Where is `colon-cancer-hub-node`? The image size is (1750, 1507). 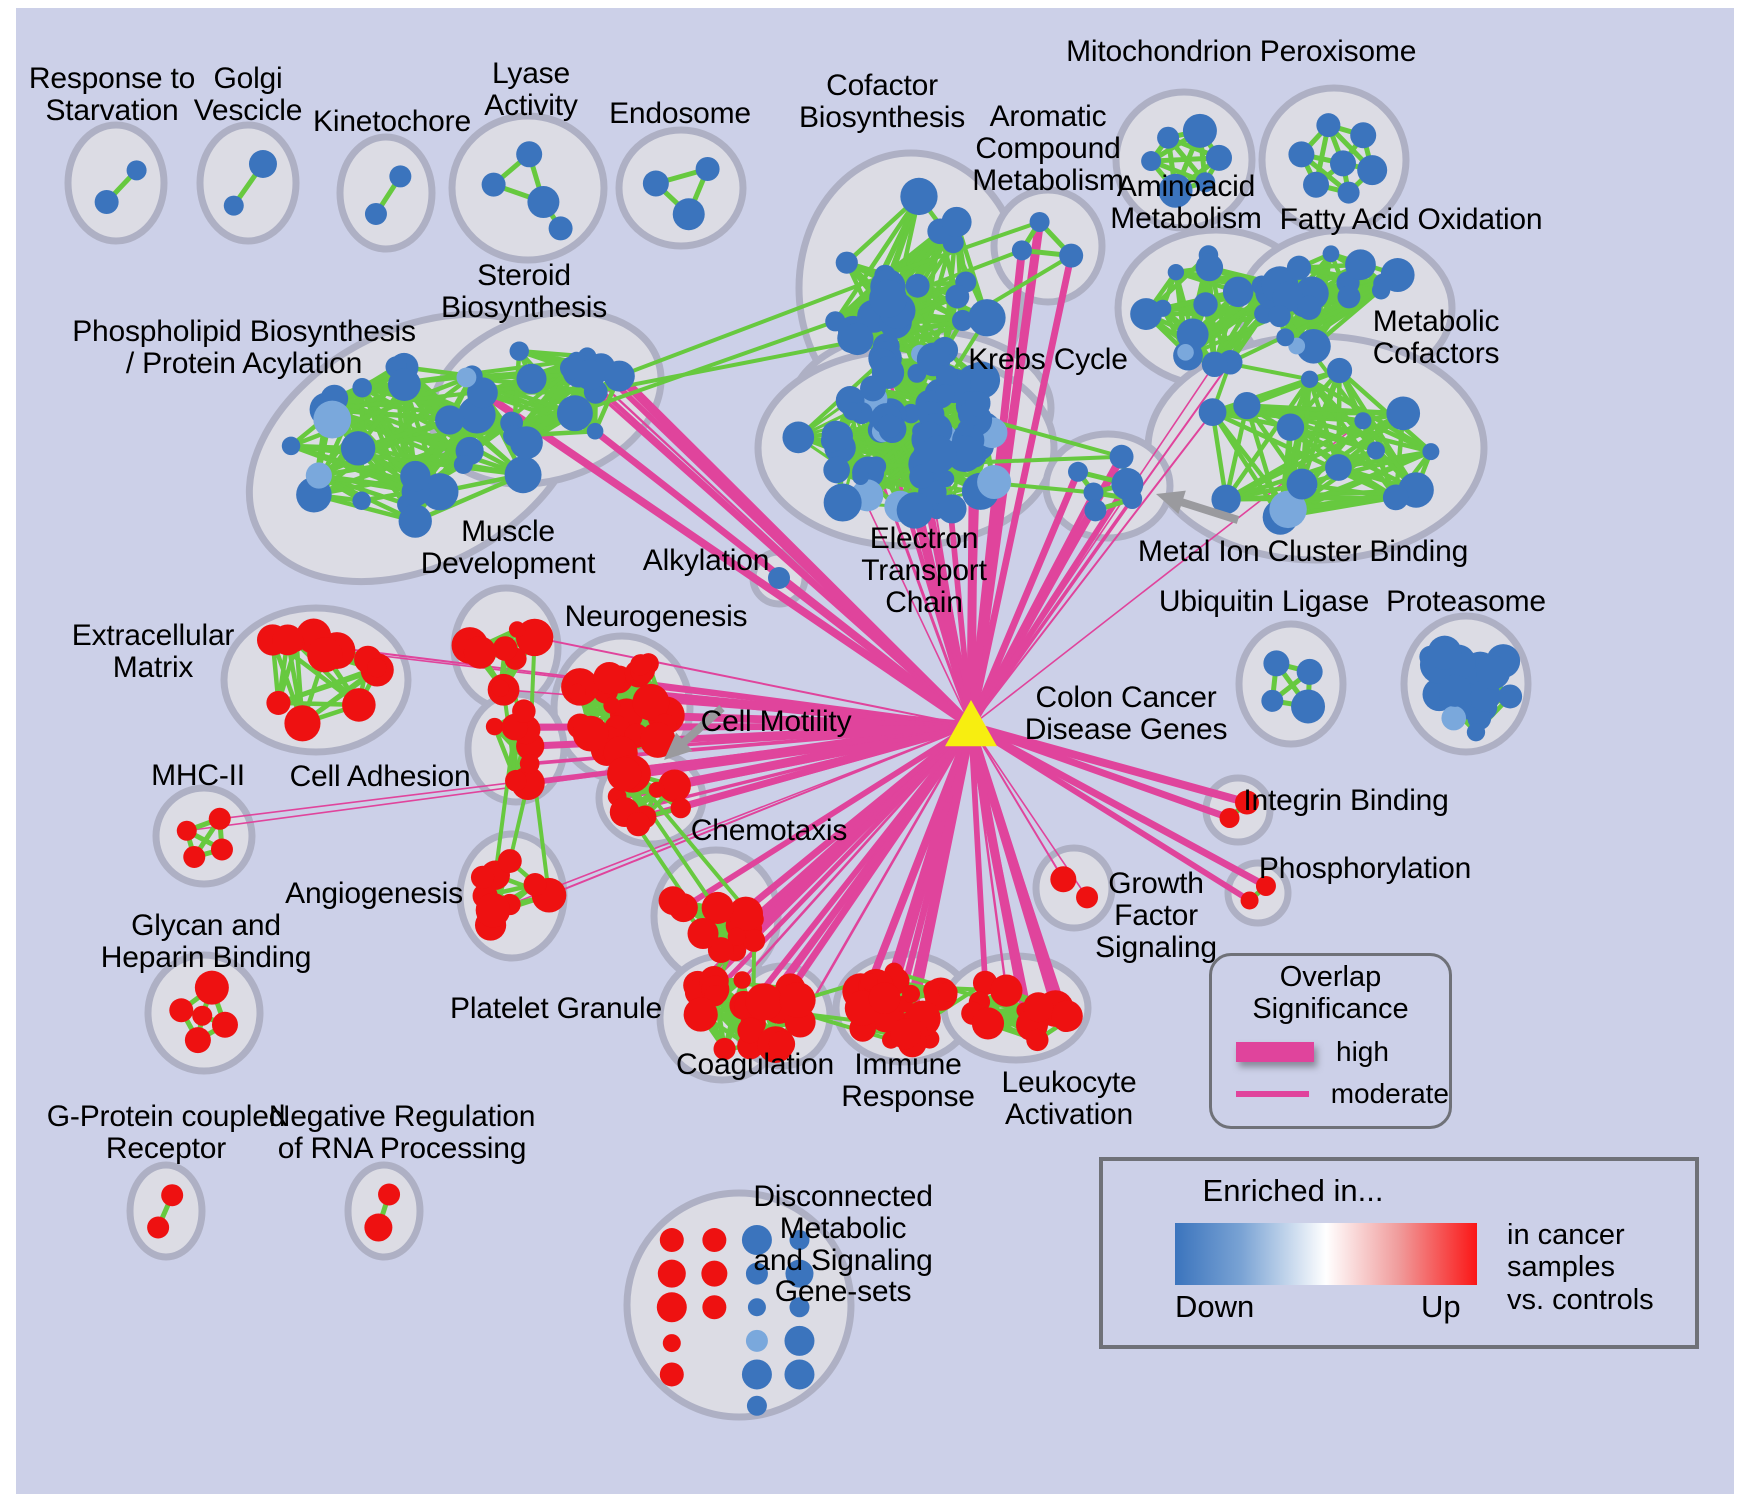 colon-cancer-hub-node is located at coordinates (971, 723).